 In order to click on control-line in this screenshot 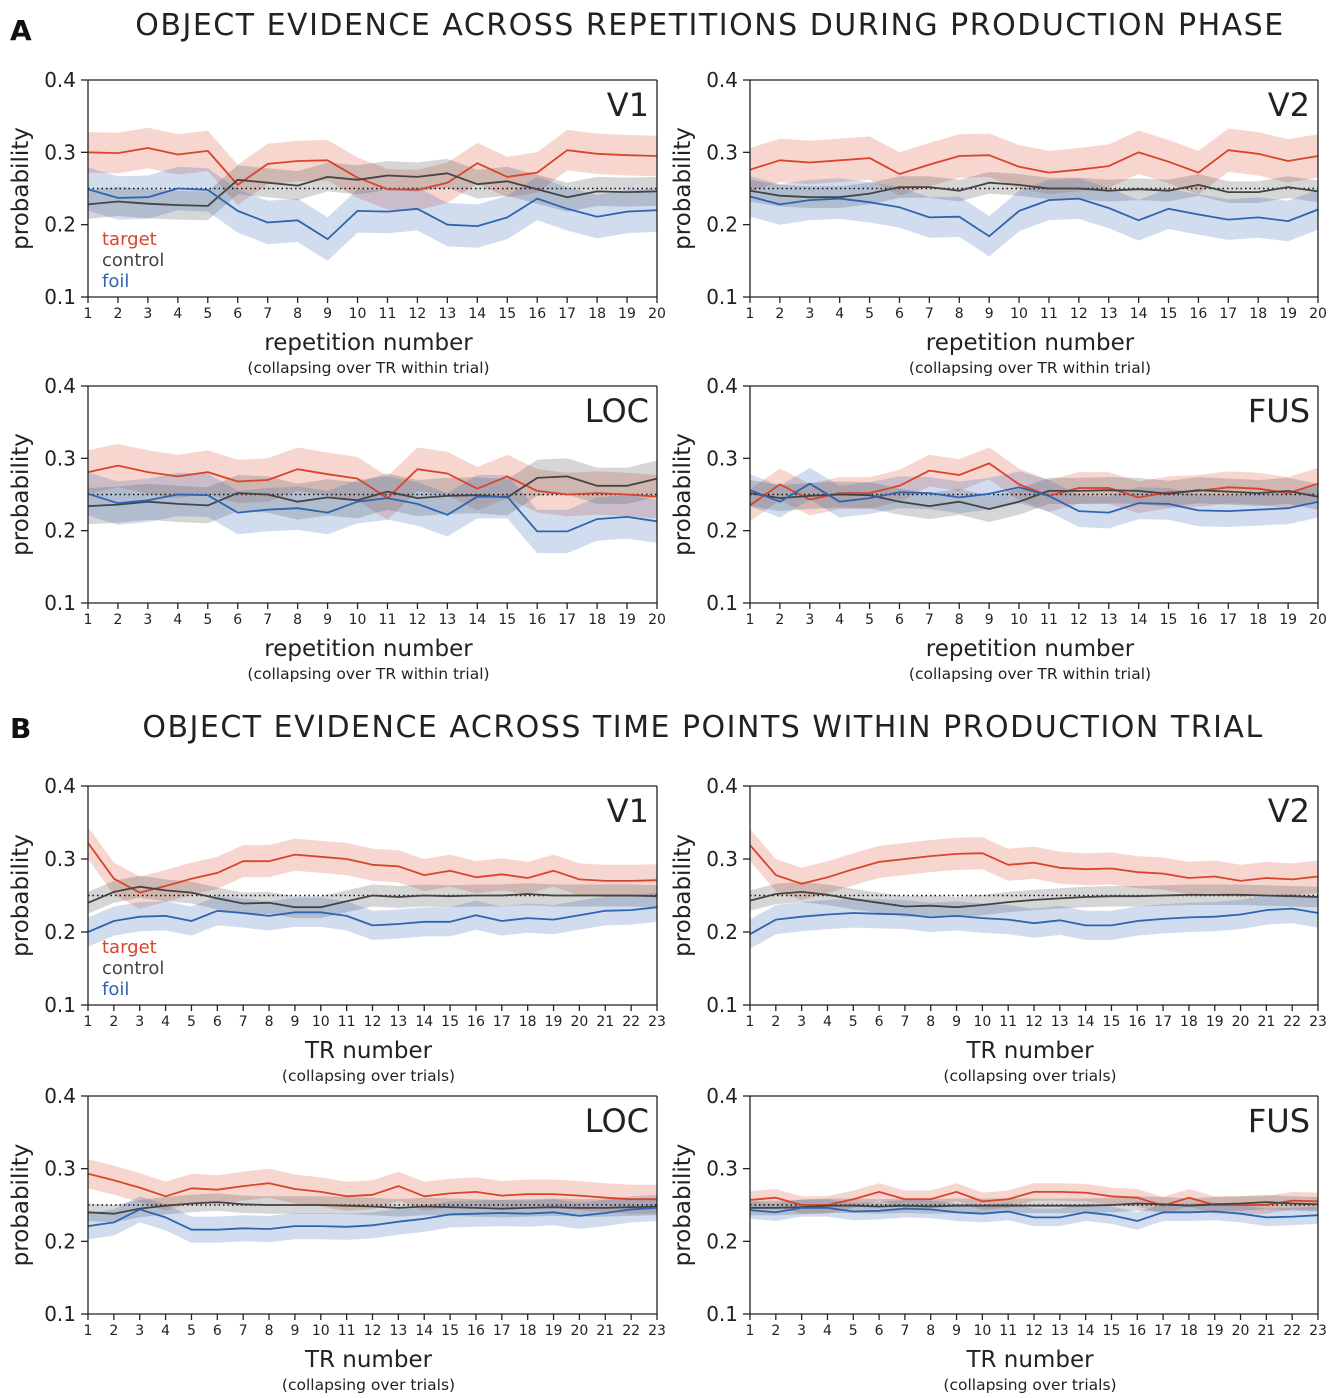, I will do `click(1034, 499)`.